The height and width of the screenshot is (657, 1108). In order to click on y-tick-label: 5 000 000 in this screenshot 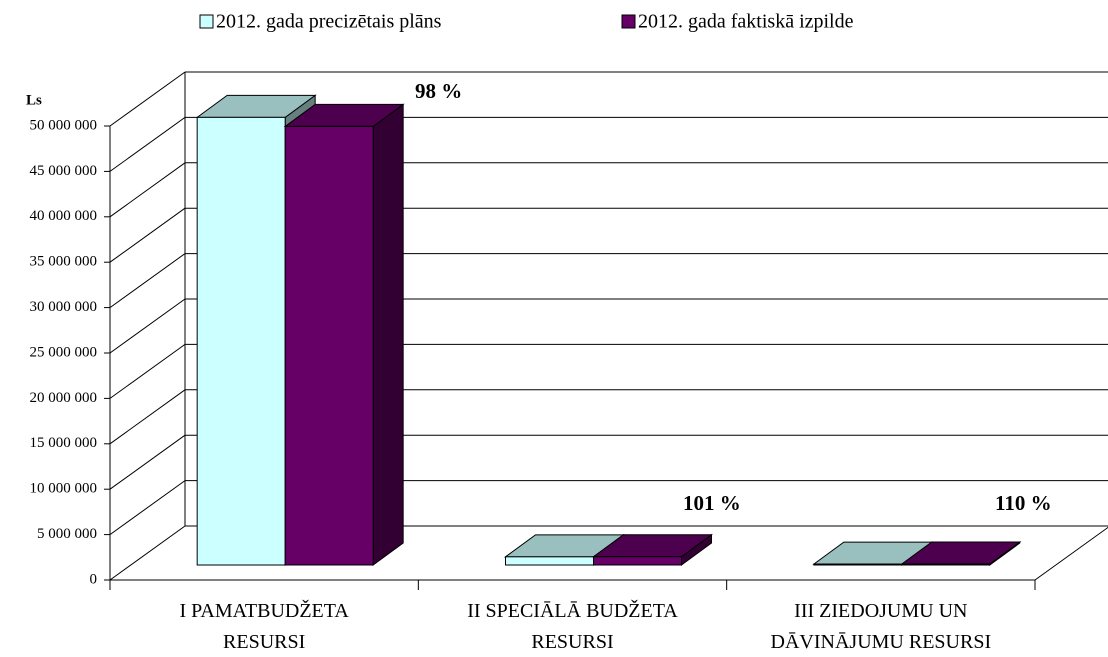, I will do `click(67, 534)`.